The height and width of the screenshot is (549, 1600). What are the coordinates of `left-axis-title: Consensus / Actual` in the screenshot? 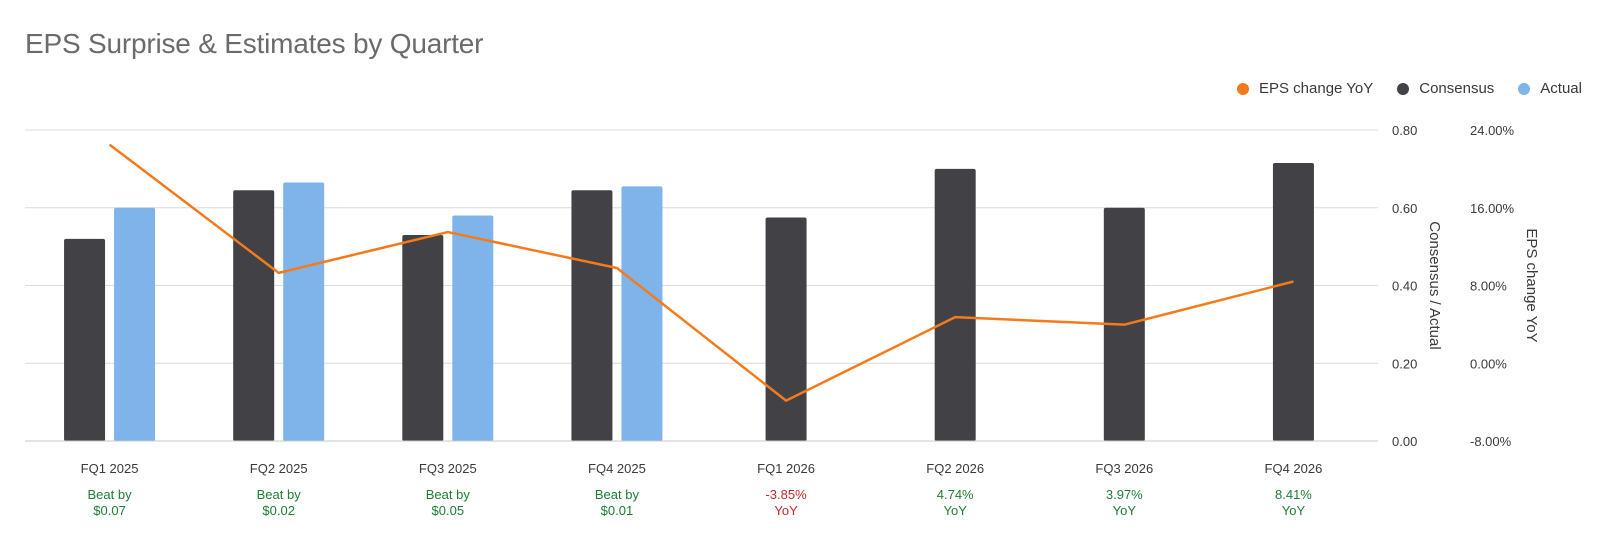 It's located at (1434, 285).